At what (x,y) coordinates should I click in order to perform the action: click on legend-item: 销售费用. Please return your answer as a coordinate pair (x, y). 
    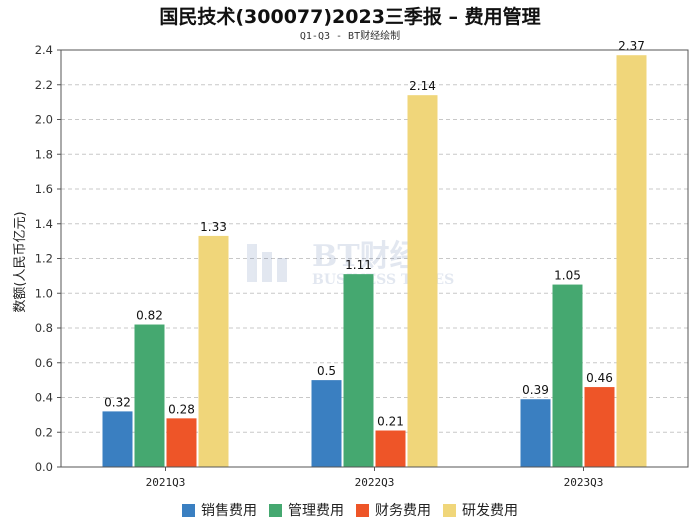
    Looking at the image, I should click on (219, 510).